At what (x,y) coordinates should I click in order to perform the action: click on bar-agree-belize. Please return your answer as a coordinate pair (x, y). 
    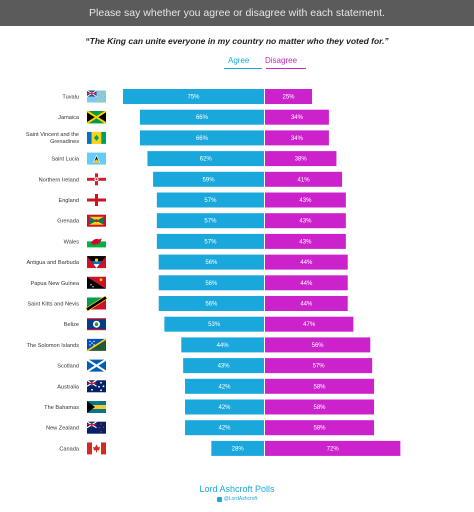
    Looking at the image, I should click on (214, 324).